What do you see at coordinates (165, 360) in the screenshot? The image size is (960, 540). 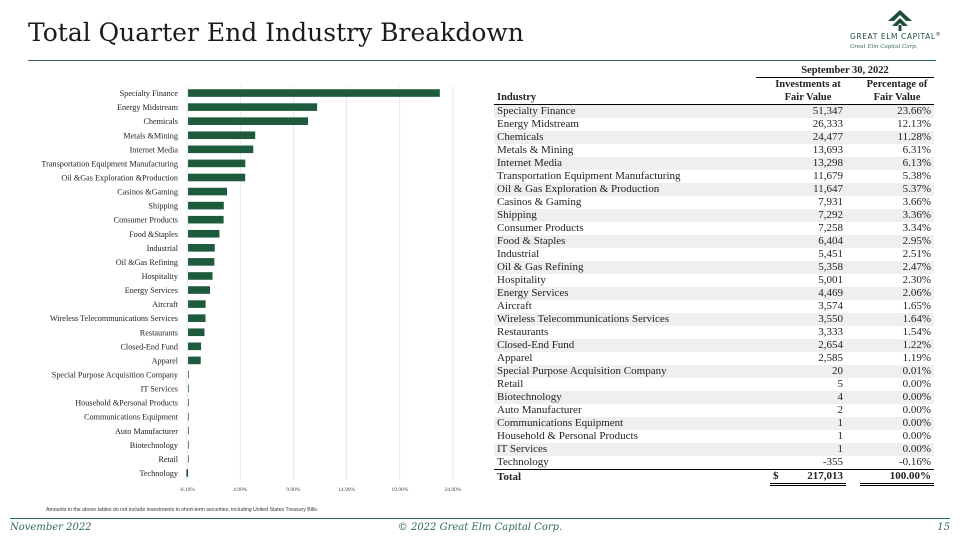 I see `category-label: Apparel` at bounding box center [165, 360].